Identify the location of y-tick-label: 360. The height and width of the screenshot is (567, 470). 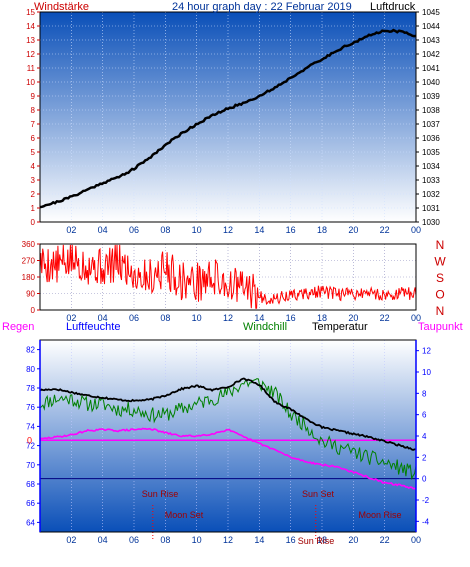
(29, 244).